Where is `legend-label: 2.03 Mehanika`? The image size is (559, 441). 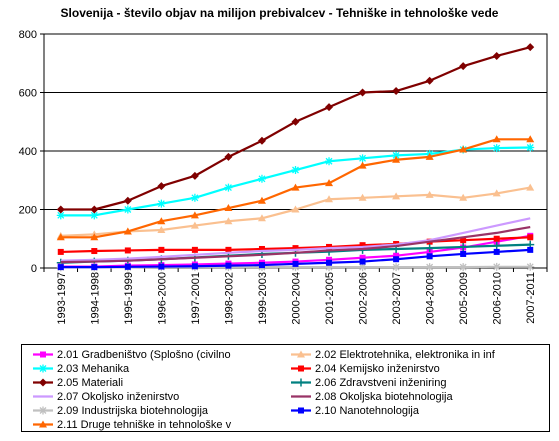 legend-label: 2.03 Mehanika is located at coordinates (93, 368).